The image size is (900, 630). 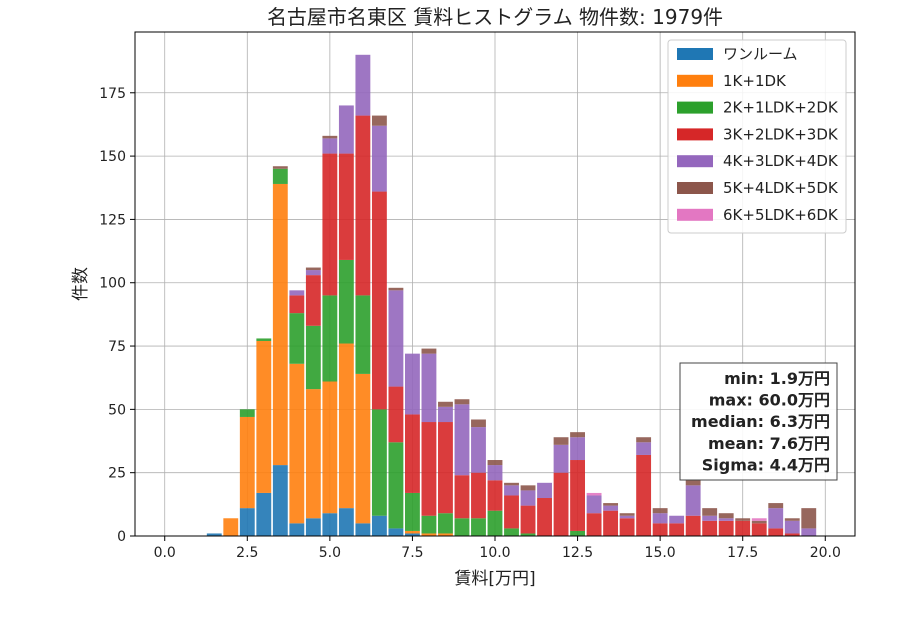 I want to click on stats-line: max: 60.0万円, so click(x=769, y=400).